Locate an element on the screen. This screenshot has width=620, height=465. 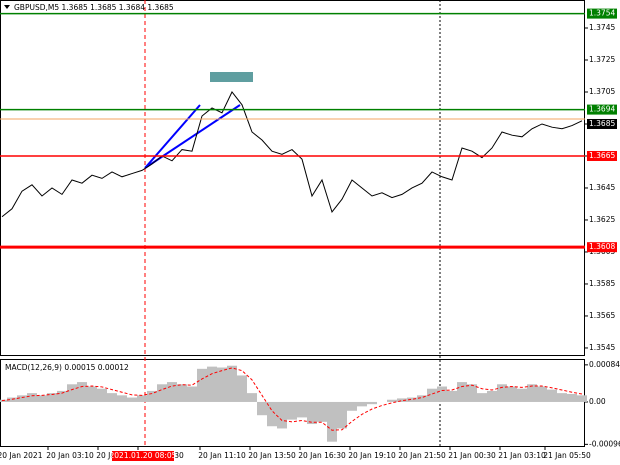
level-label: 1.3754 is located at coordinates (602, 13).